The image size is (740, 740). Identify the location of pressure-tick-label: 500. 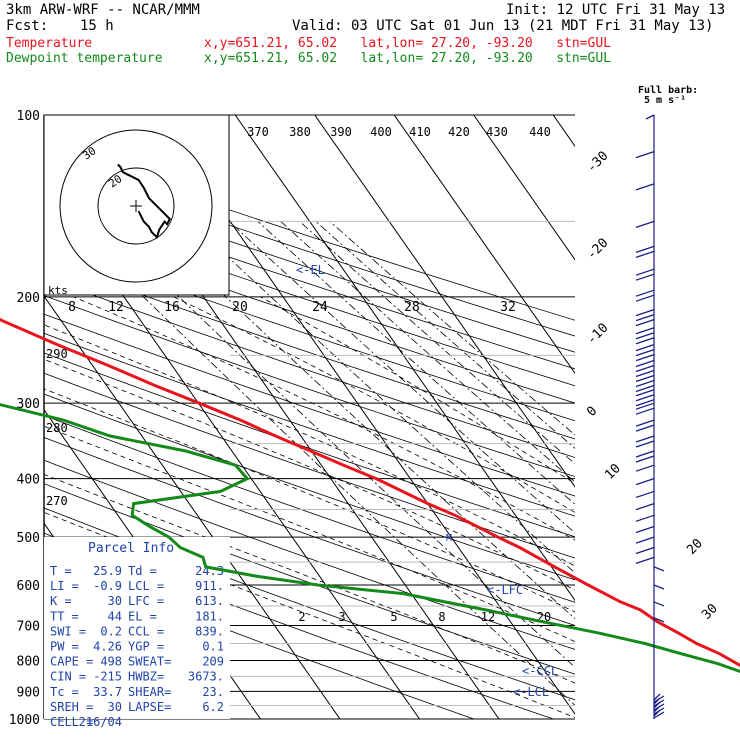
(28, 538).